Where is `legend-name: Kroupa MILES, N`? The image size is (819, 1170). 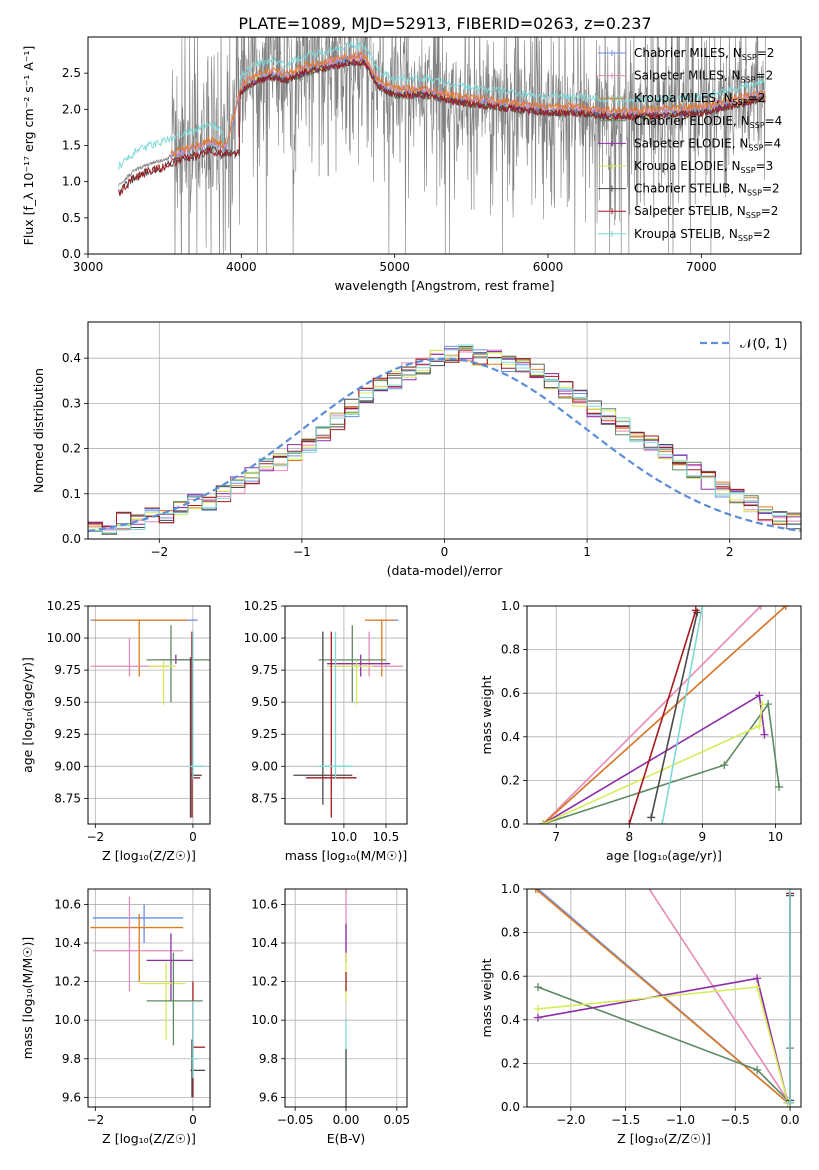 legend-name: Kroupa MILES, N is located at coordinates (683, 98).